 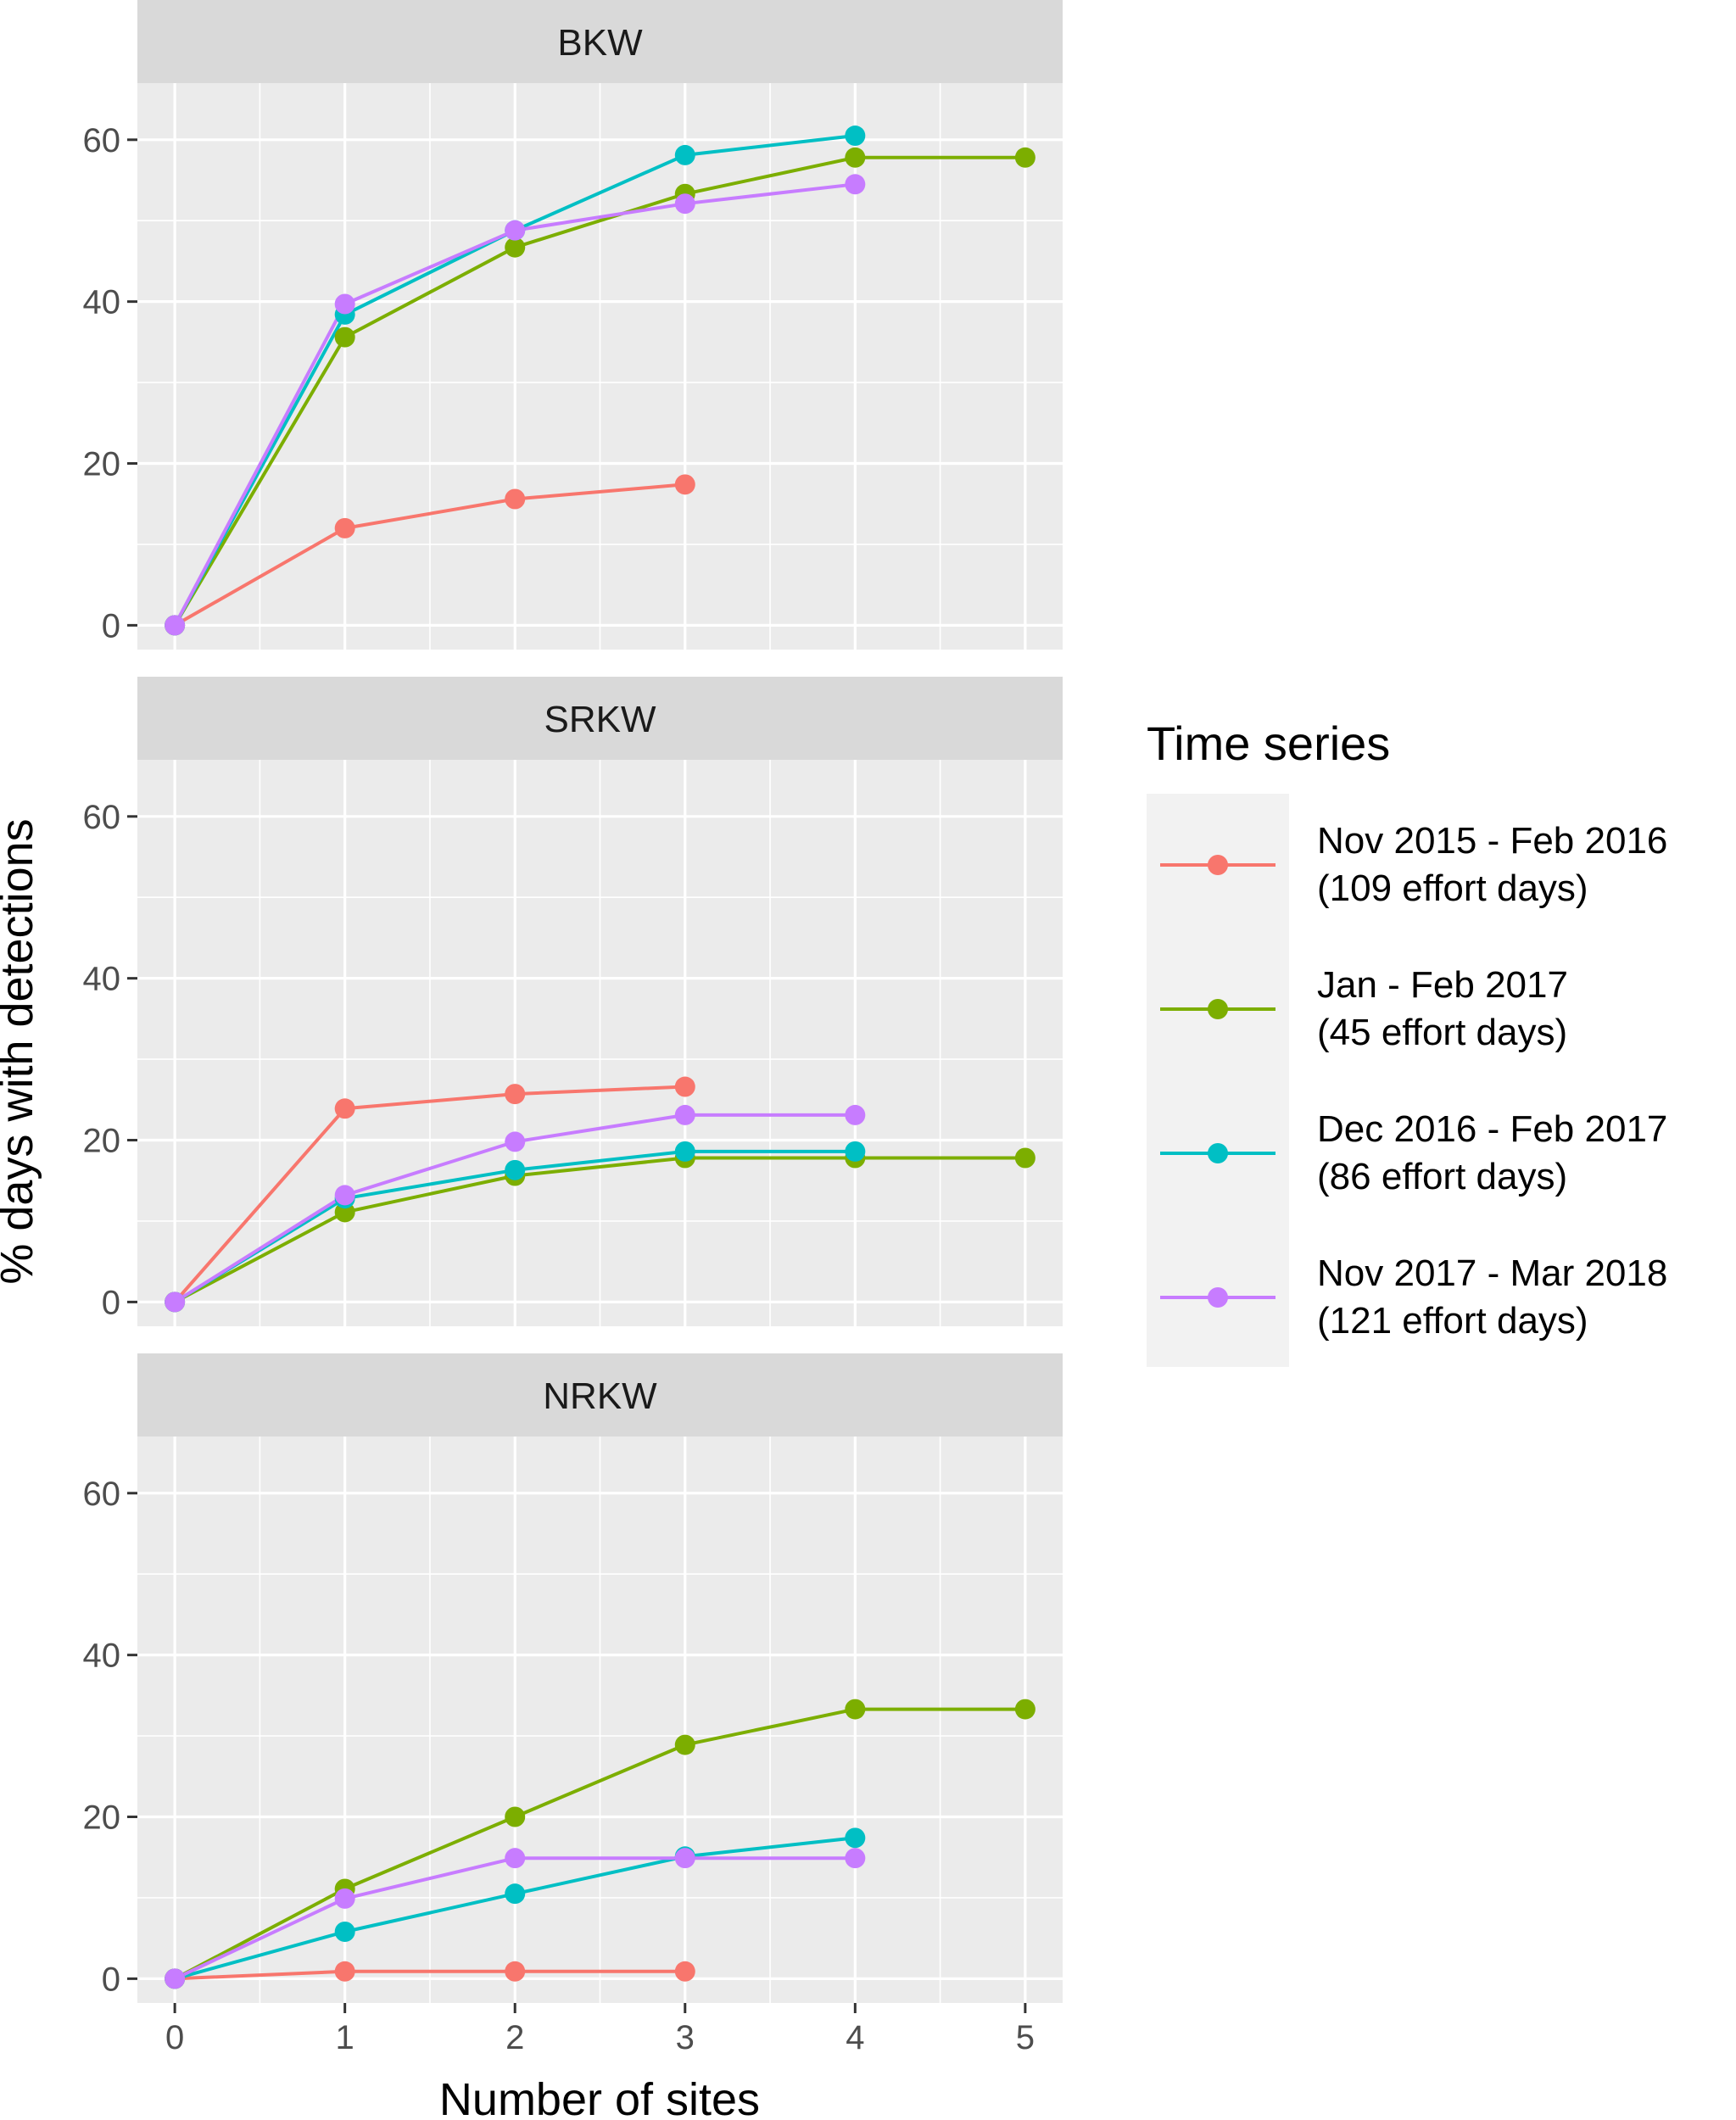 I want to click on x-tick-label: 3, so click(x=685, y=2038).